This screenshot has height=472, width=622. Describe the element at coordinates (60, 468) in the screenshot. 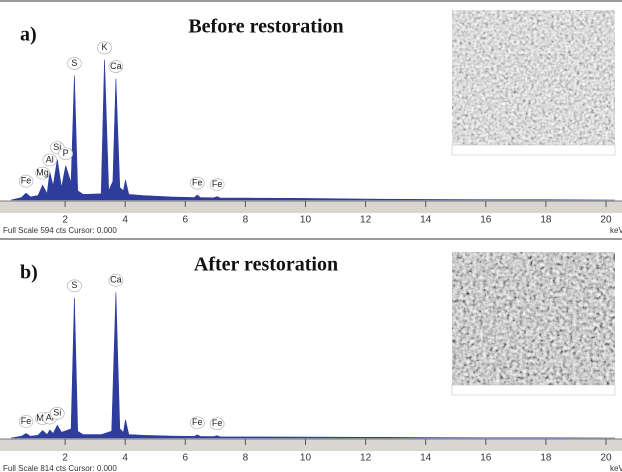

I see `footer-text: Full Scale 814 cts Cursor: 0.000` at that location.